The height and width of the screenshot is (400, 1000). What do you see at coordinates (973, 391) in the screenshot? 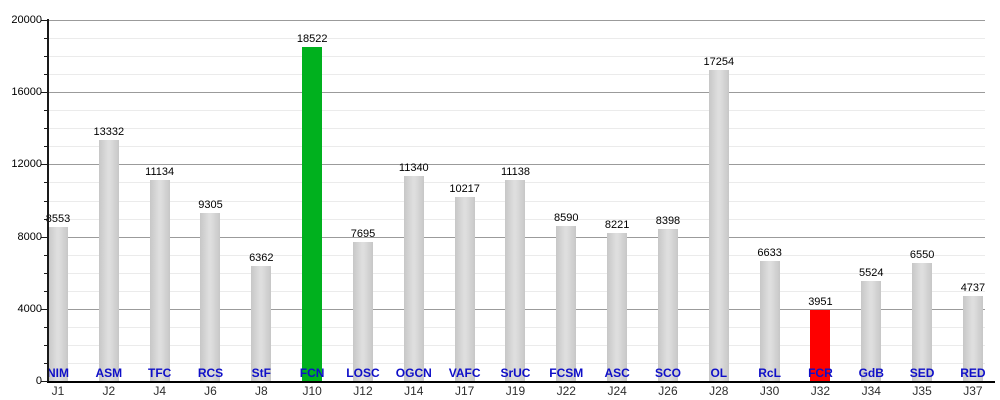
I see `x-tick-label: J37` at bounding box center [973, 391].